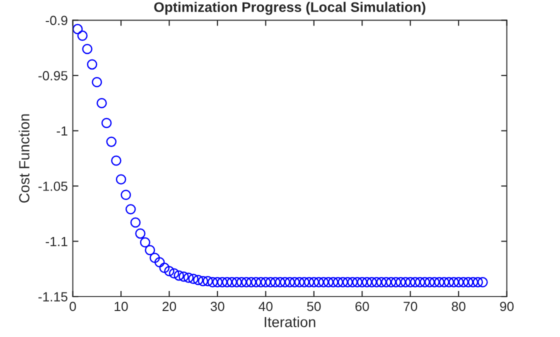  I want to click on x-axis-title: Iteration, so click(290, 322).